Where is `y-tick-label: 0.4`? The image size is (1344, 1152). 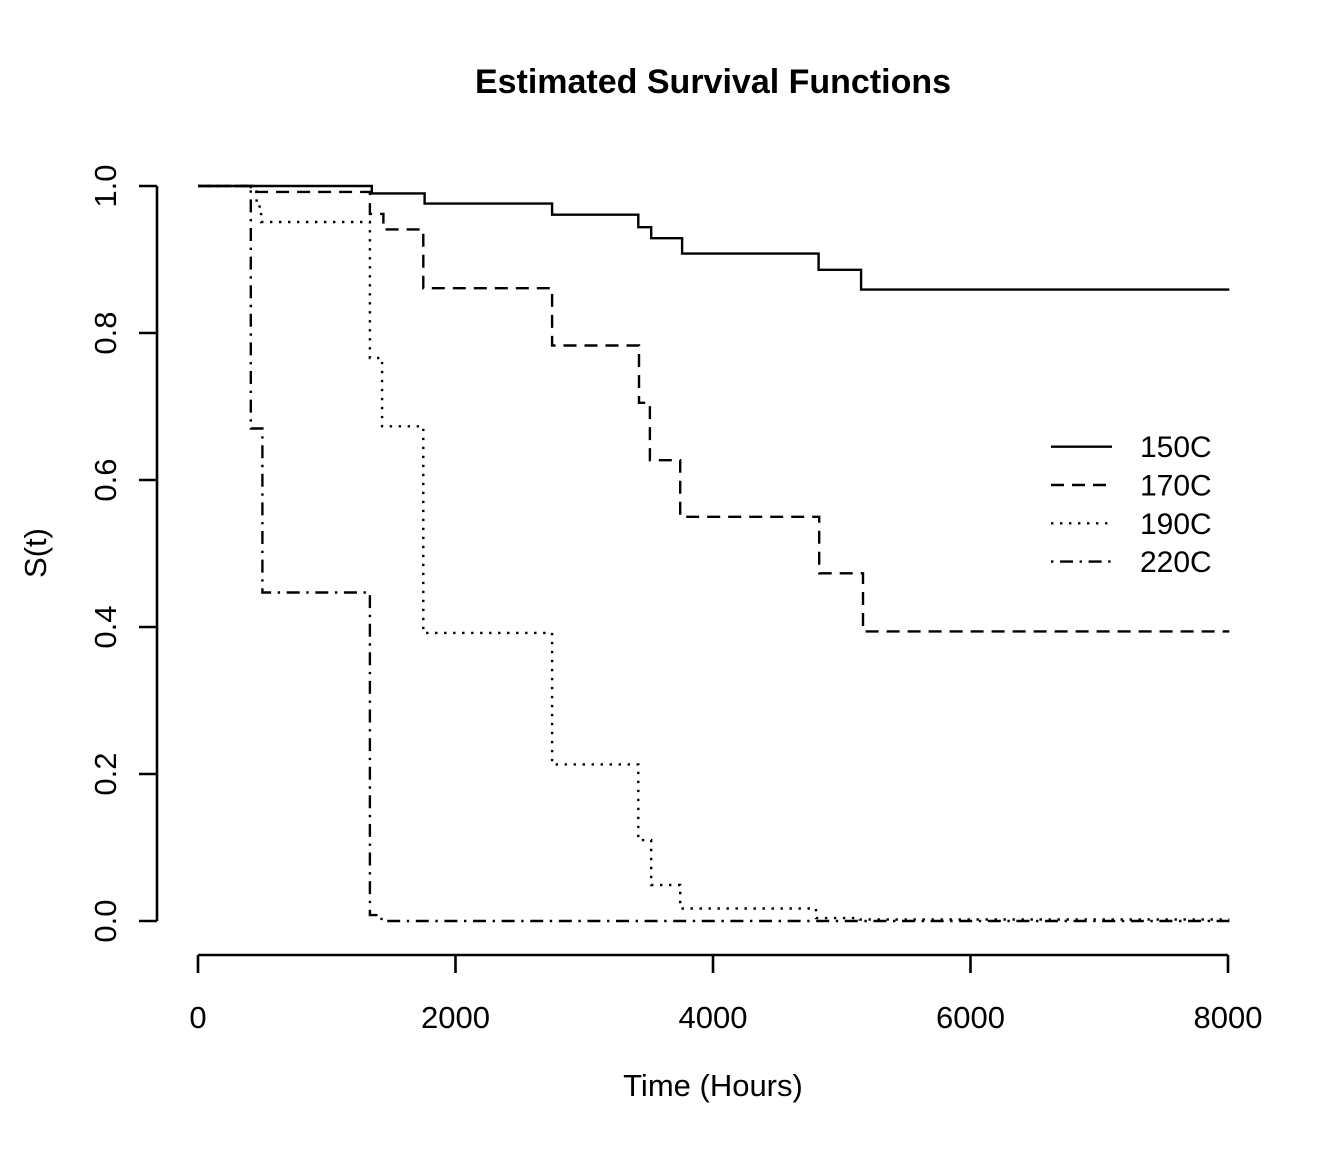 y-tick-label: 0.4 is located at coordinates (105, 626).